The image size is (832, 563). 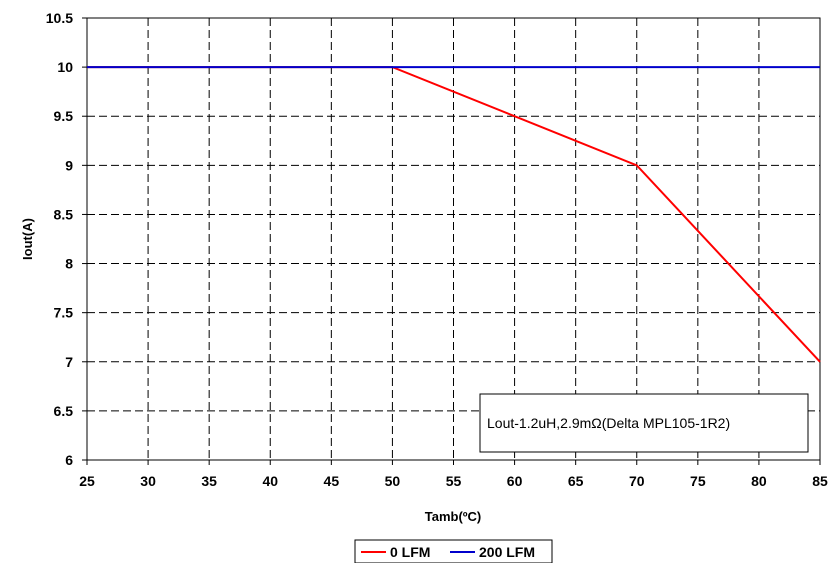 What do you see at coordinates (453, 516) in the screenshot?
I see `x-axis-title: Tamb(ºC)` at bounding box center [453, 516].